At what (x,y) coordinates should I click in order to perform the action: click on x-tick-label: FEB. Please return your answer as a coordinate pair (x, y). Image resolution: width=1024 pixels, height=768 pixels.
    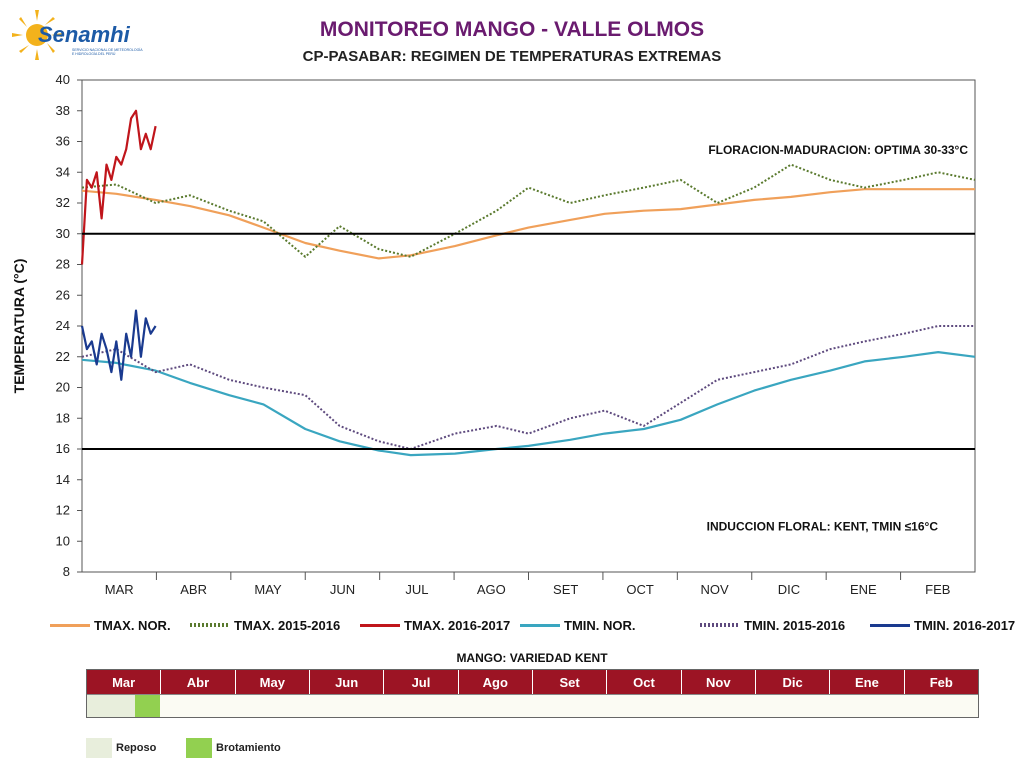
    Looking at the image, I should click on (937, 589).